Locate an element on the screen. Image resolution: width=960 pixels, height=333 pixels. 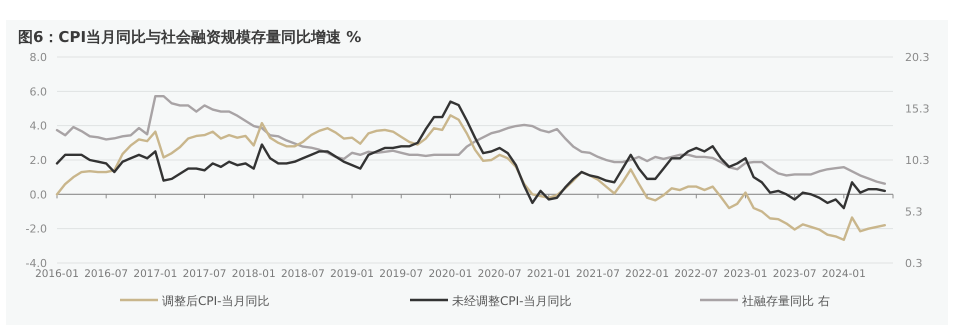
y-tick-label: 4.0 is located at coordinates (38, 126).